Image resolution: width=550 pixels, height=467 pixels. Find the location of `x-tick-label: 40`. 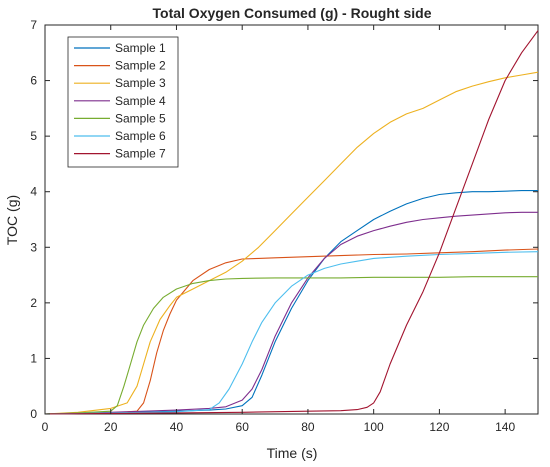

x-tick-label: 40 is located at coordinates (177, 427).